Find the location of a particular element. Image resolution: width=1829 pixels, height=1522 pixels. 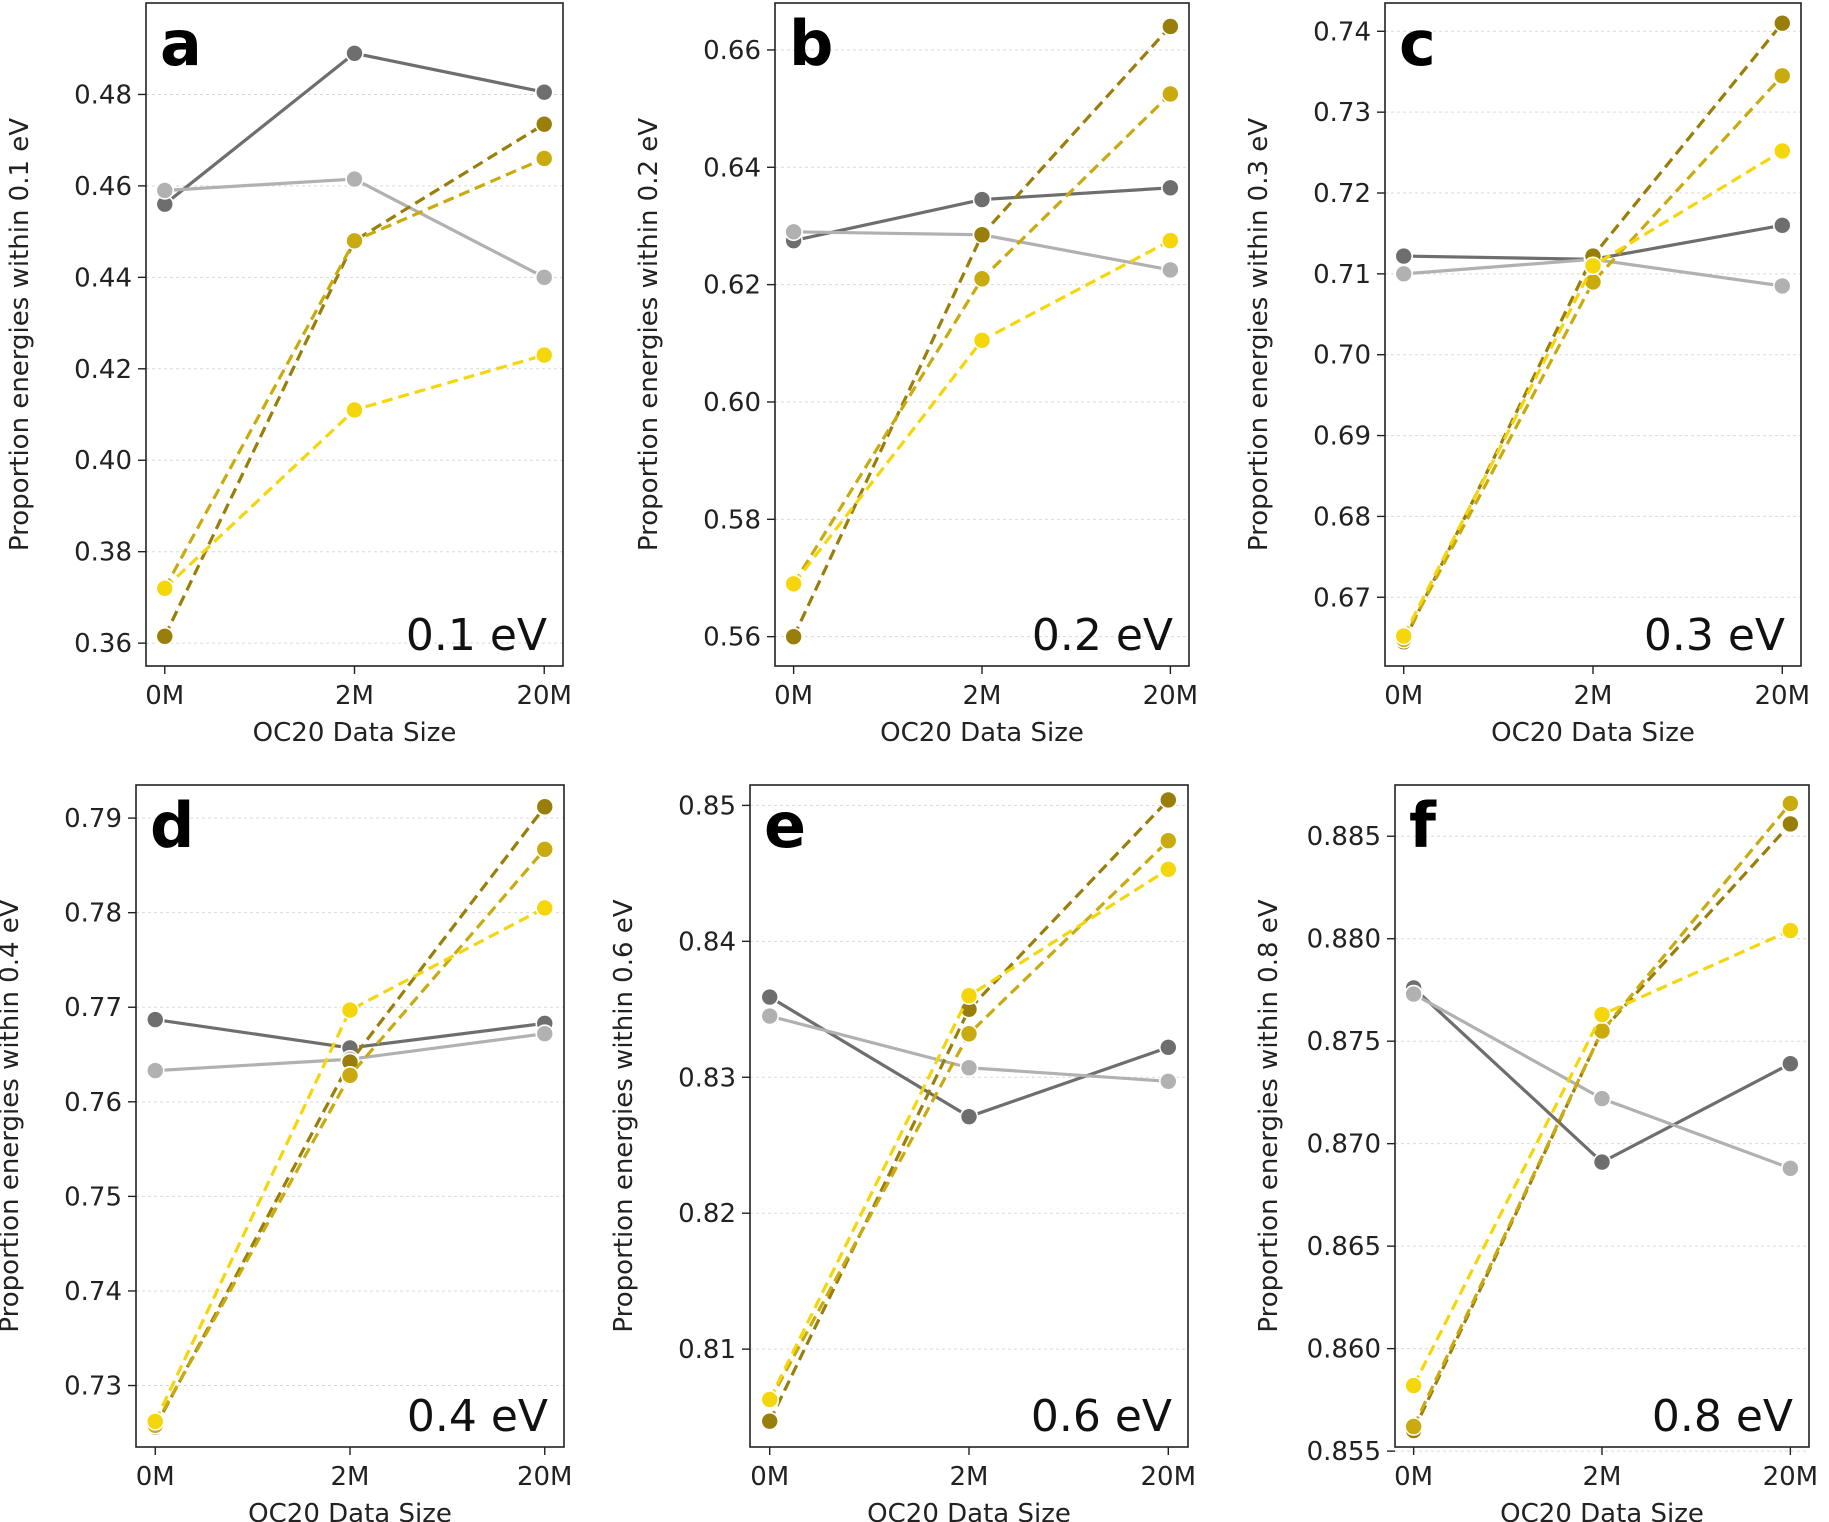

y-axis-label: Proportion energies within 0.6 eV is located at coordinates (624, 1115).